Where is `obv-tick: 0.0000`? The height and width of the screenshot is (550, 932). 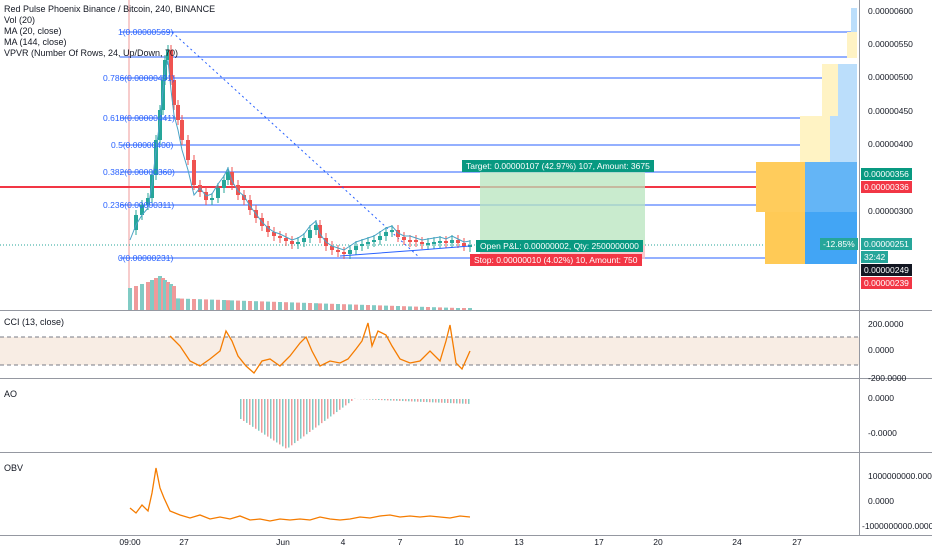 obv-tick: 0.0000 is located at coordinates (881, 501).